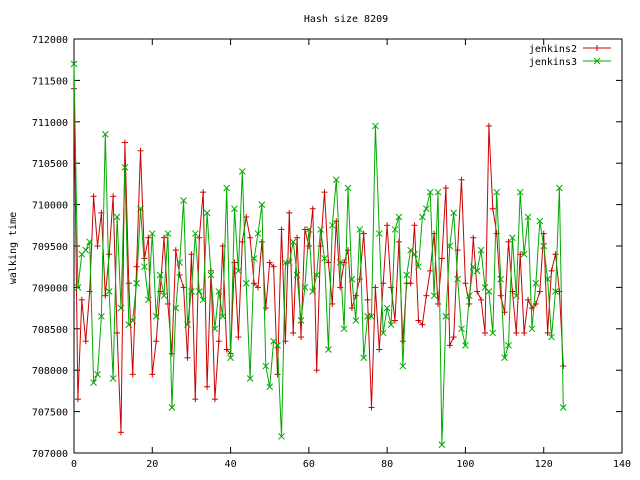  What do you see at coordinates (74, 464) in the screenshot?
I see `x-tick-label: 0` at bounding box center [74, 464].